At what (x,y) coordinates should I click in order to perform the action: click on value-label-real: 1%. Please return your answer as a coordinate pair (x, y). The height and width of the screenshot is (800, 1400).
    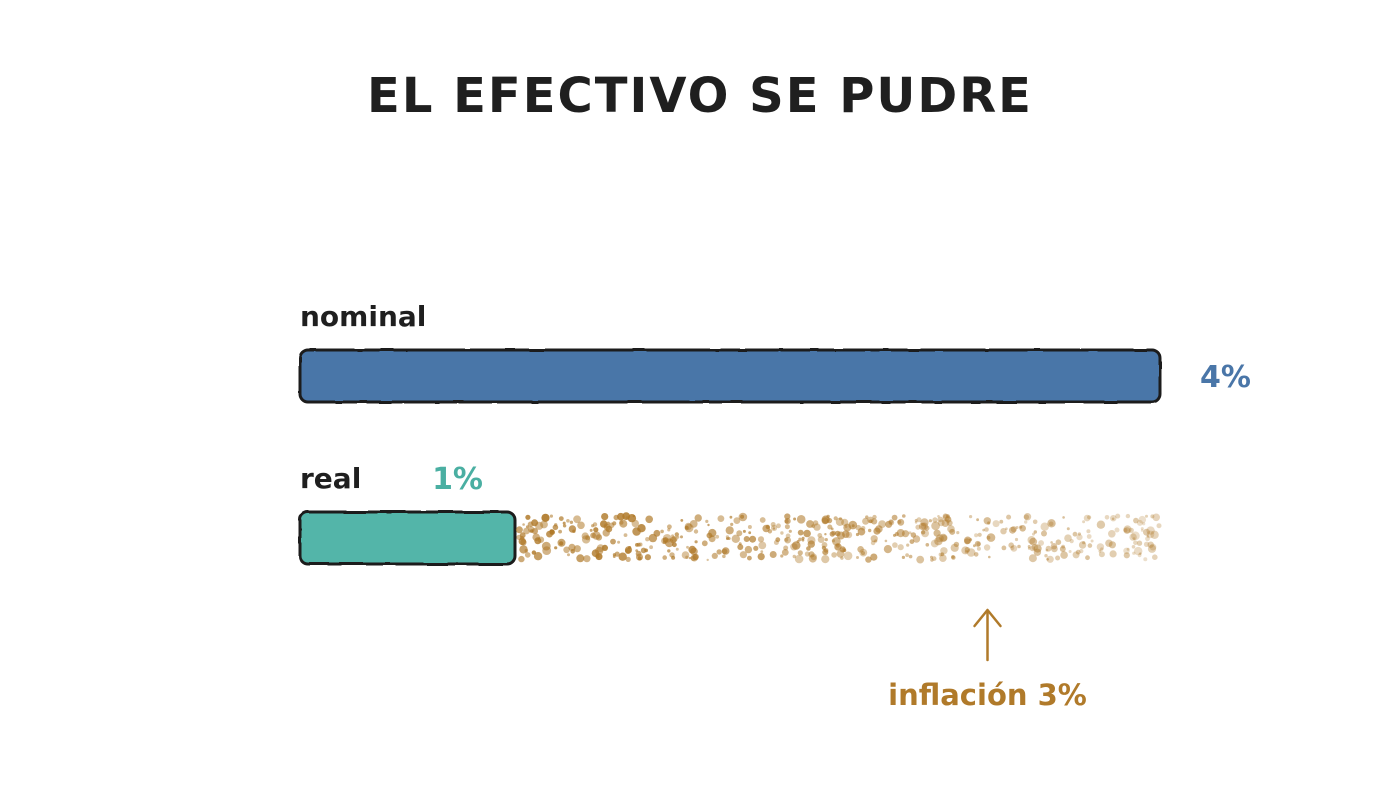
    Looking at the image, I should click on (457, 479).